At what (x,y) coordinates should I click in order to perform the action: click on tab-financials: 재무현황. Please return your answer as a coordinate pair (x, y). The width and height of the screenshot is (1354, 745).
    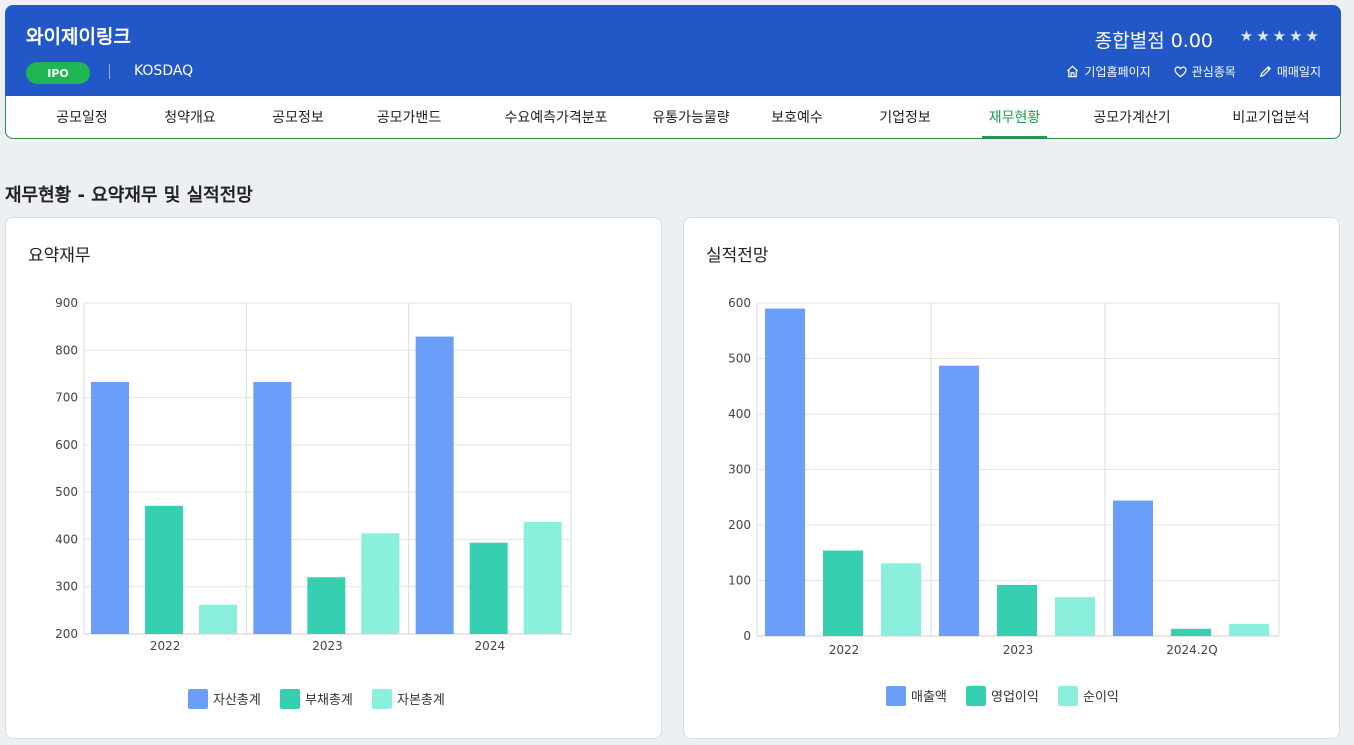
    Looking at the image, I should click on (1014, 117).